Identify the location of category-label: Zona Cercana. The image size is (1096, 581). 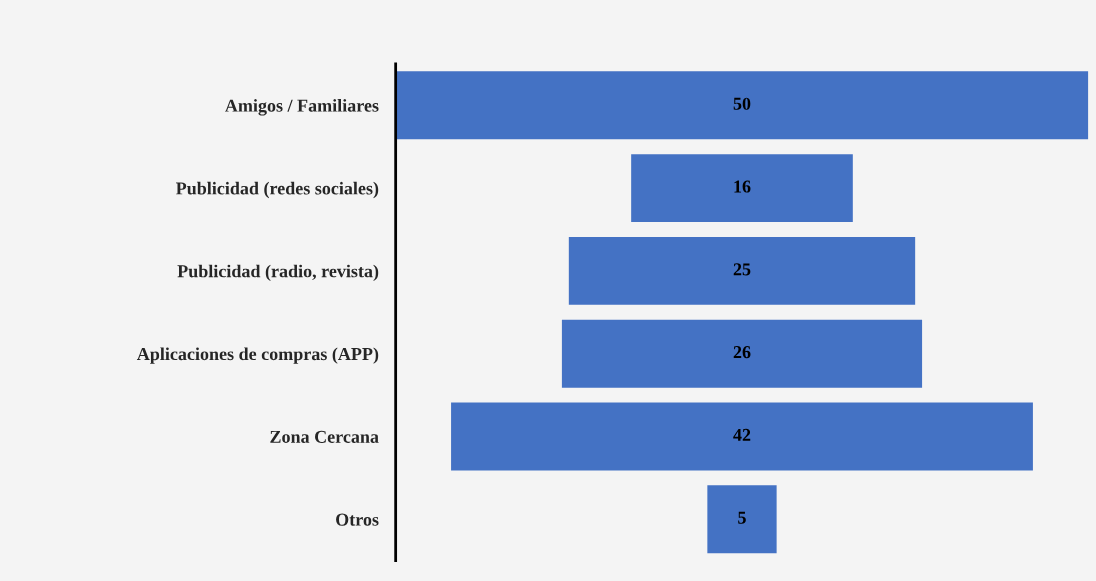
(324, 436).